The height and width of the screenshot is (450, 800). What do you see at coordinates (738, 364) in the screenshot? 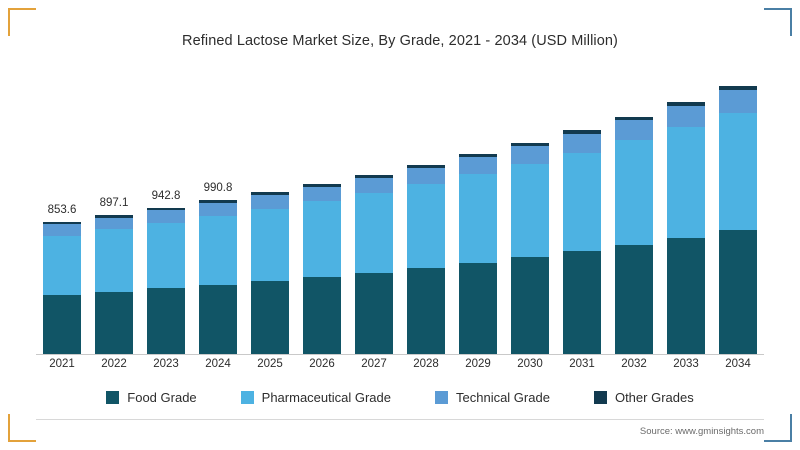
I see `x-tick-label: 2034` at bounding box center [738, 364].